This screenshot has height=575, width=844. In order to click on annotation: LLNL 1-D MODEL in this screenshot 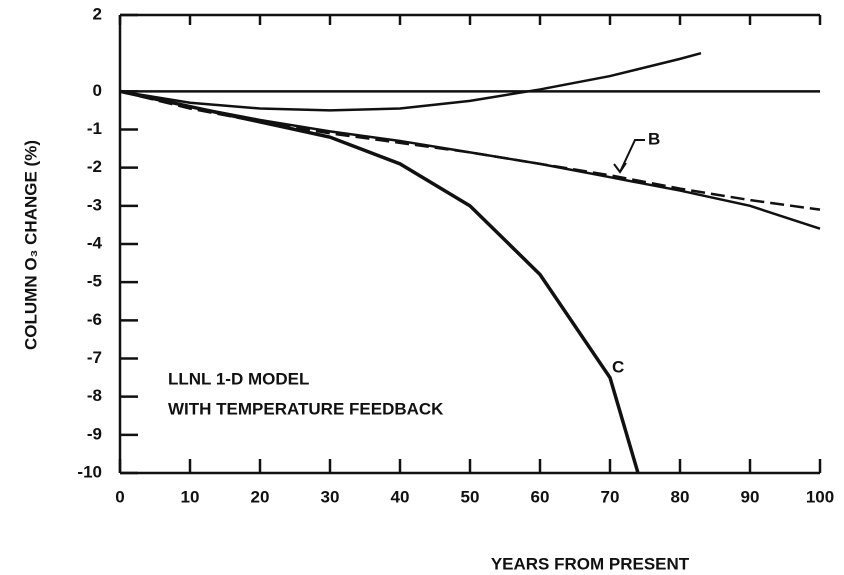, I will do `click(238, 378)`.